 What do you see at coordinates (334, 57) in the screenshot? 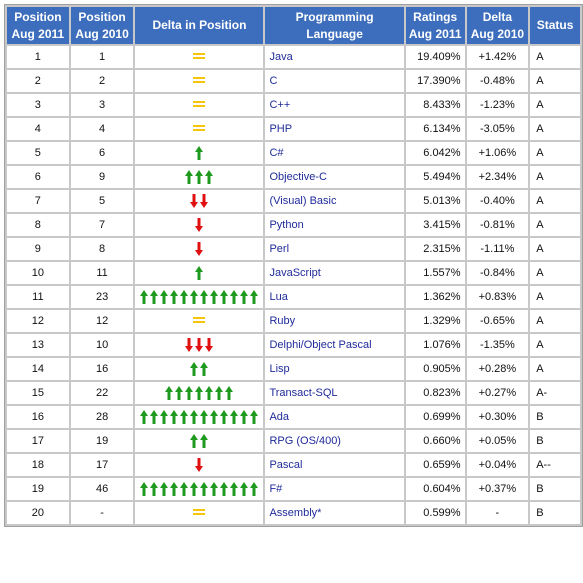
I see `language-link: Java` at bounding box center [334, 57].